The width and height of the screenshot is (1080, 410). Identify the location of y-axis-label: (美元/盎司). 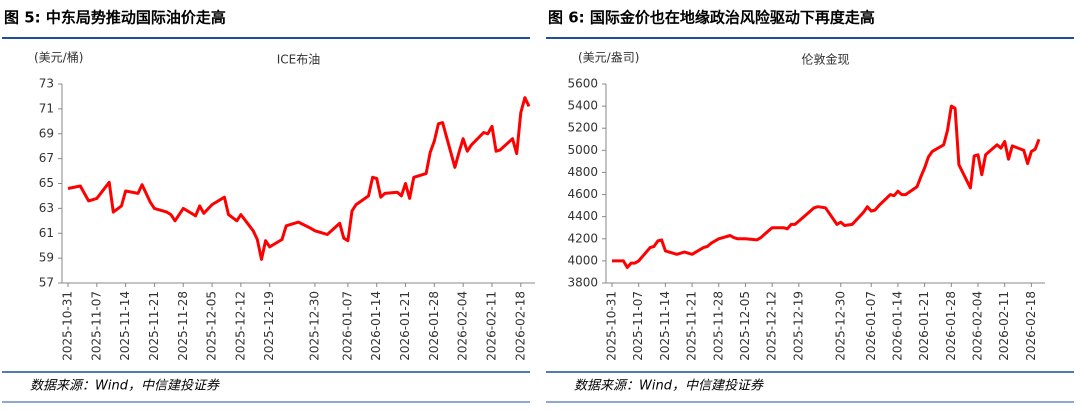
(608, 58).